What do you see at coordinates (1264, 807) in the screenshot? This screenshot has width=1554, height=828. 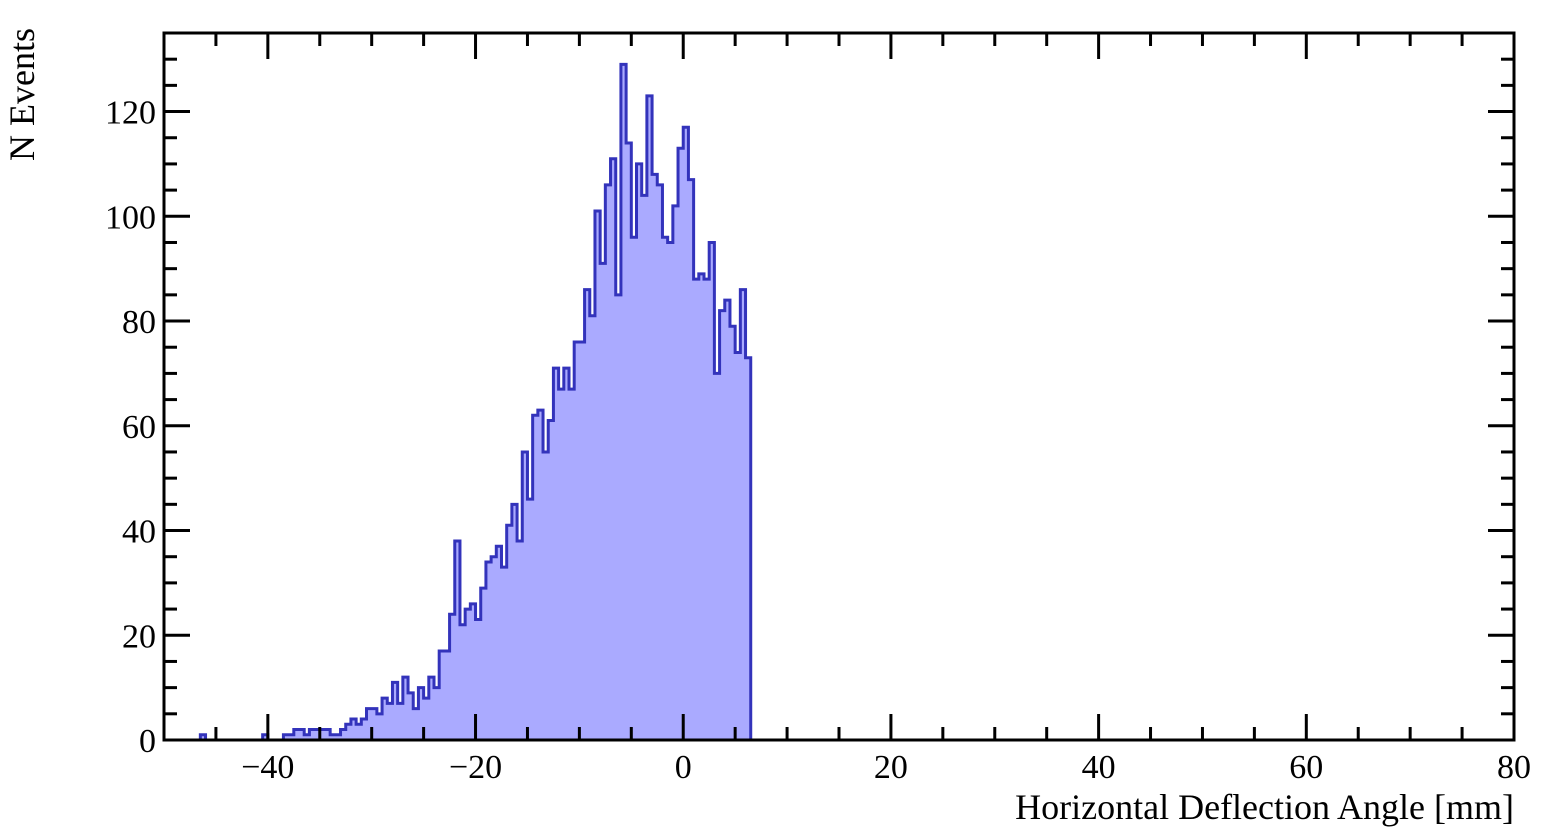 I see `x-axis-label: Horizontal Deflection Angle [mm]` at bounding box center [1264, 807].